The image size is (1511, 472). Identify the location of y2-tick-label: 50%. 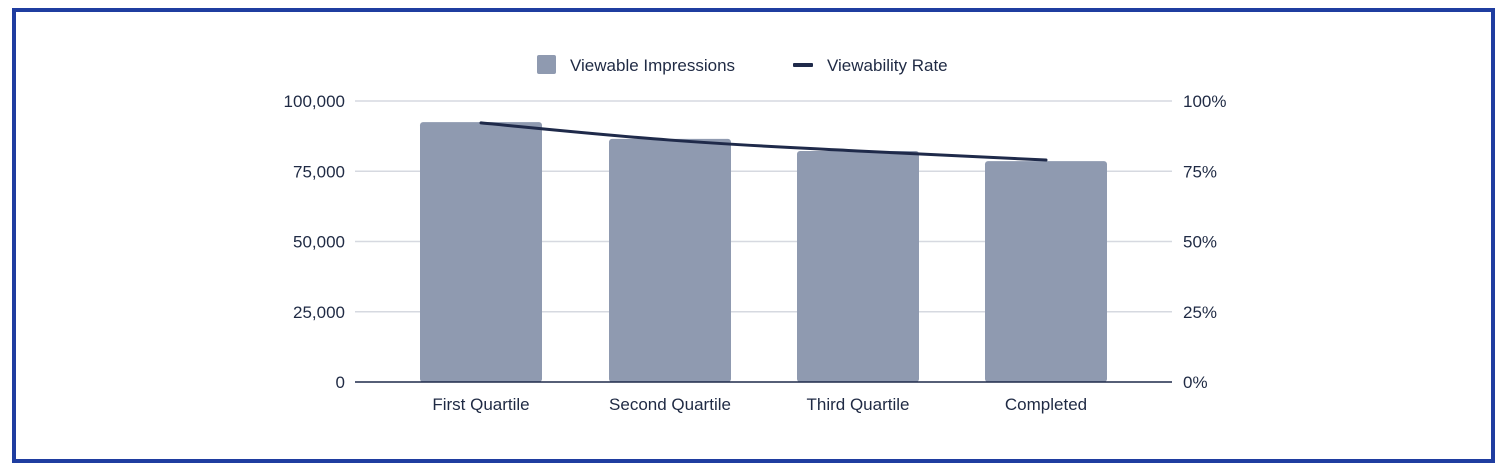
(1200, 242).